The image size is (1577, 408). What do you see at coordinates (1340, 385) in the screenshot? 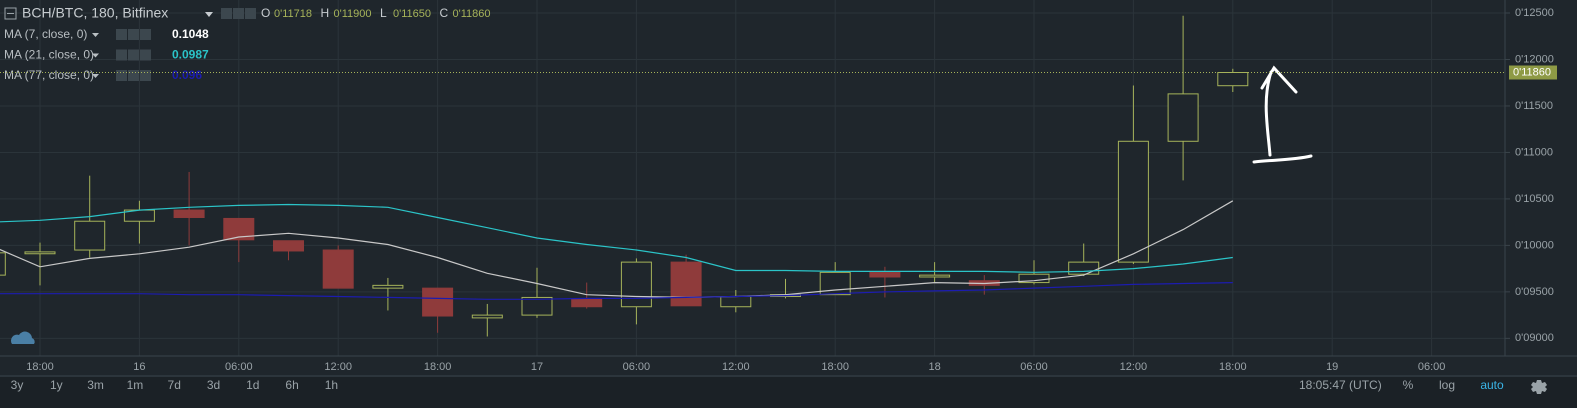
I see `clock: 18:05:47 (UTC)` at bounding box center [1340, 385].